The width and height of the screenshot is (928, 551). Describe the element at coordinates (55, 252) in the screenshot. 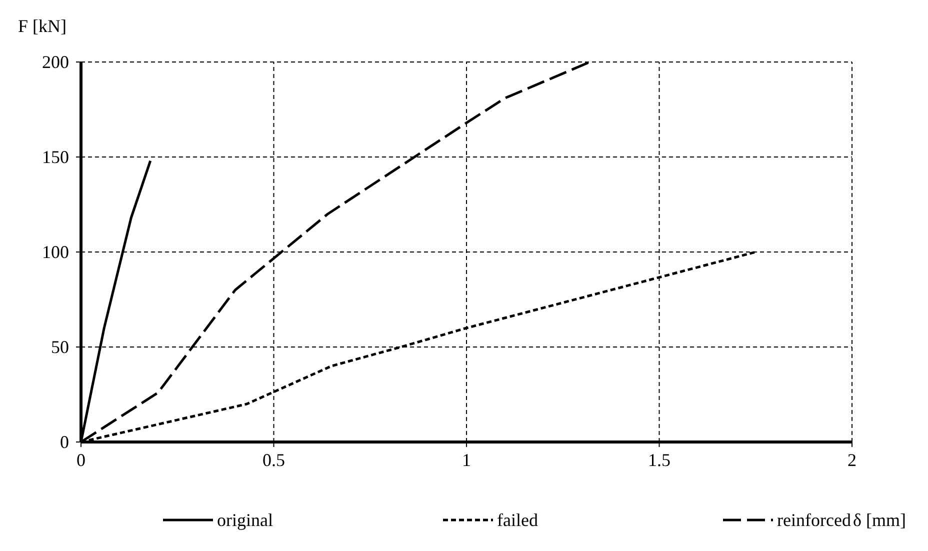

I see `y-tick-label: 100` at that location.